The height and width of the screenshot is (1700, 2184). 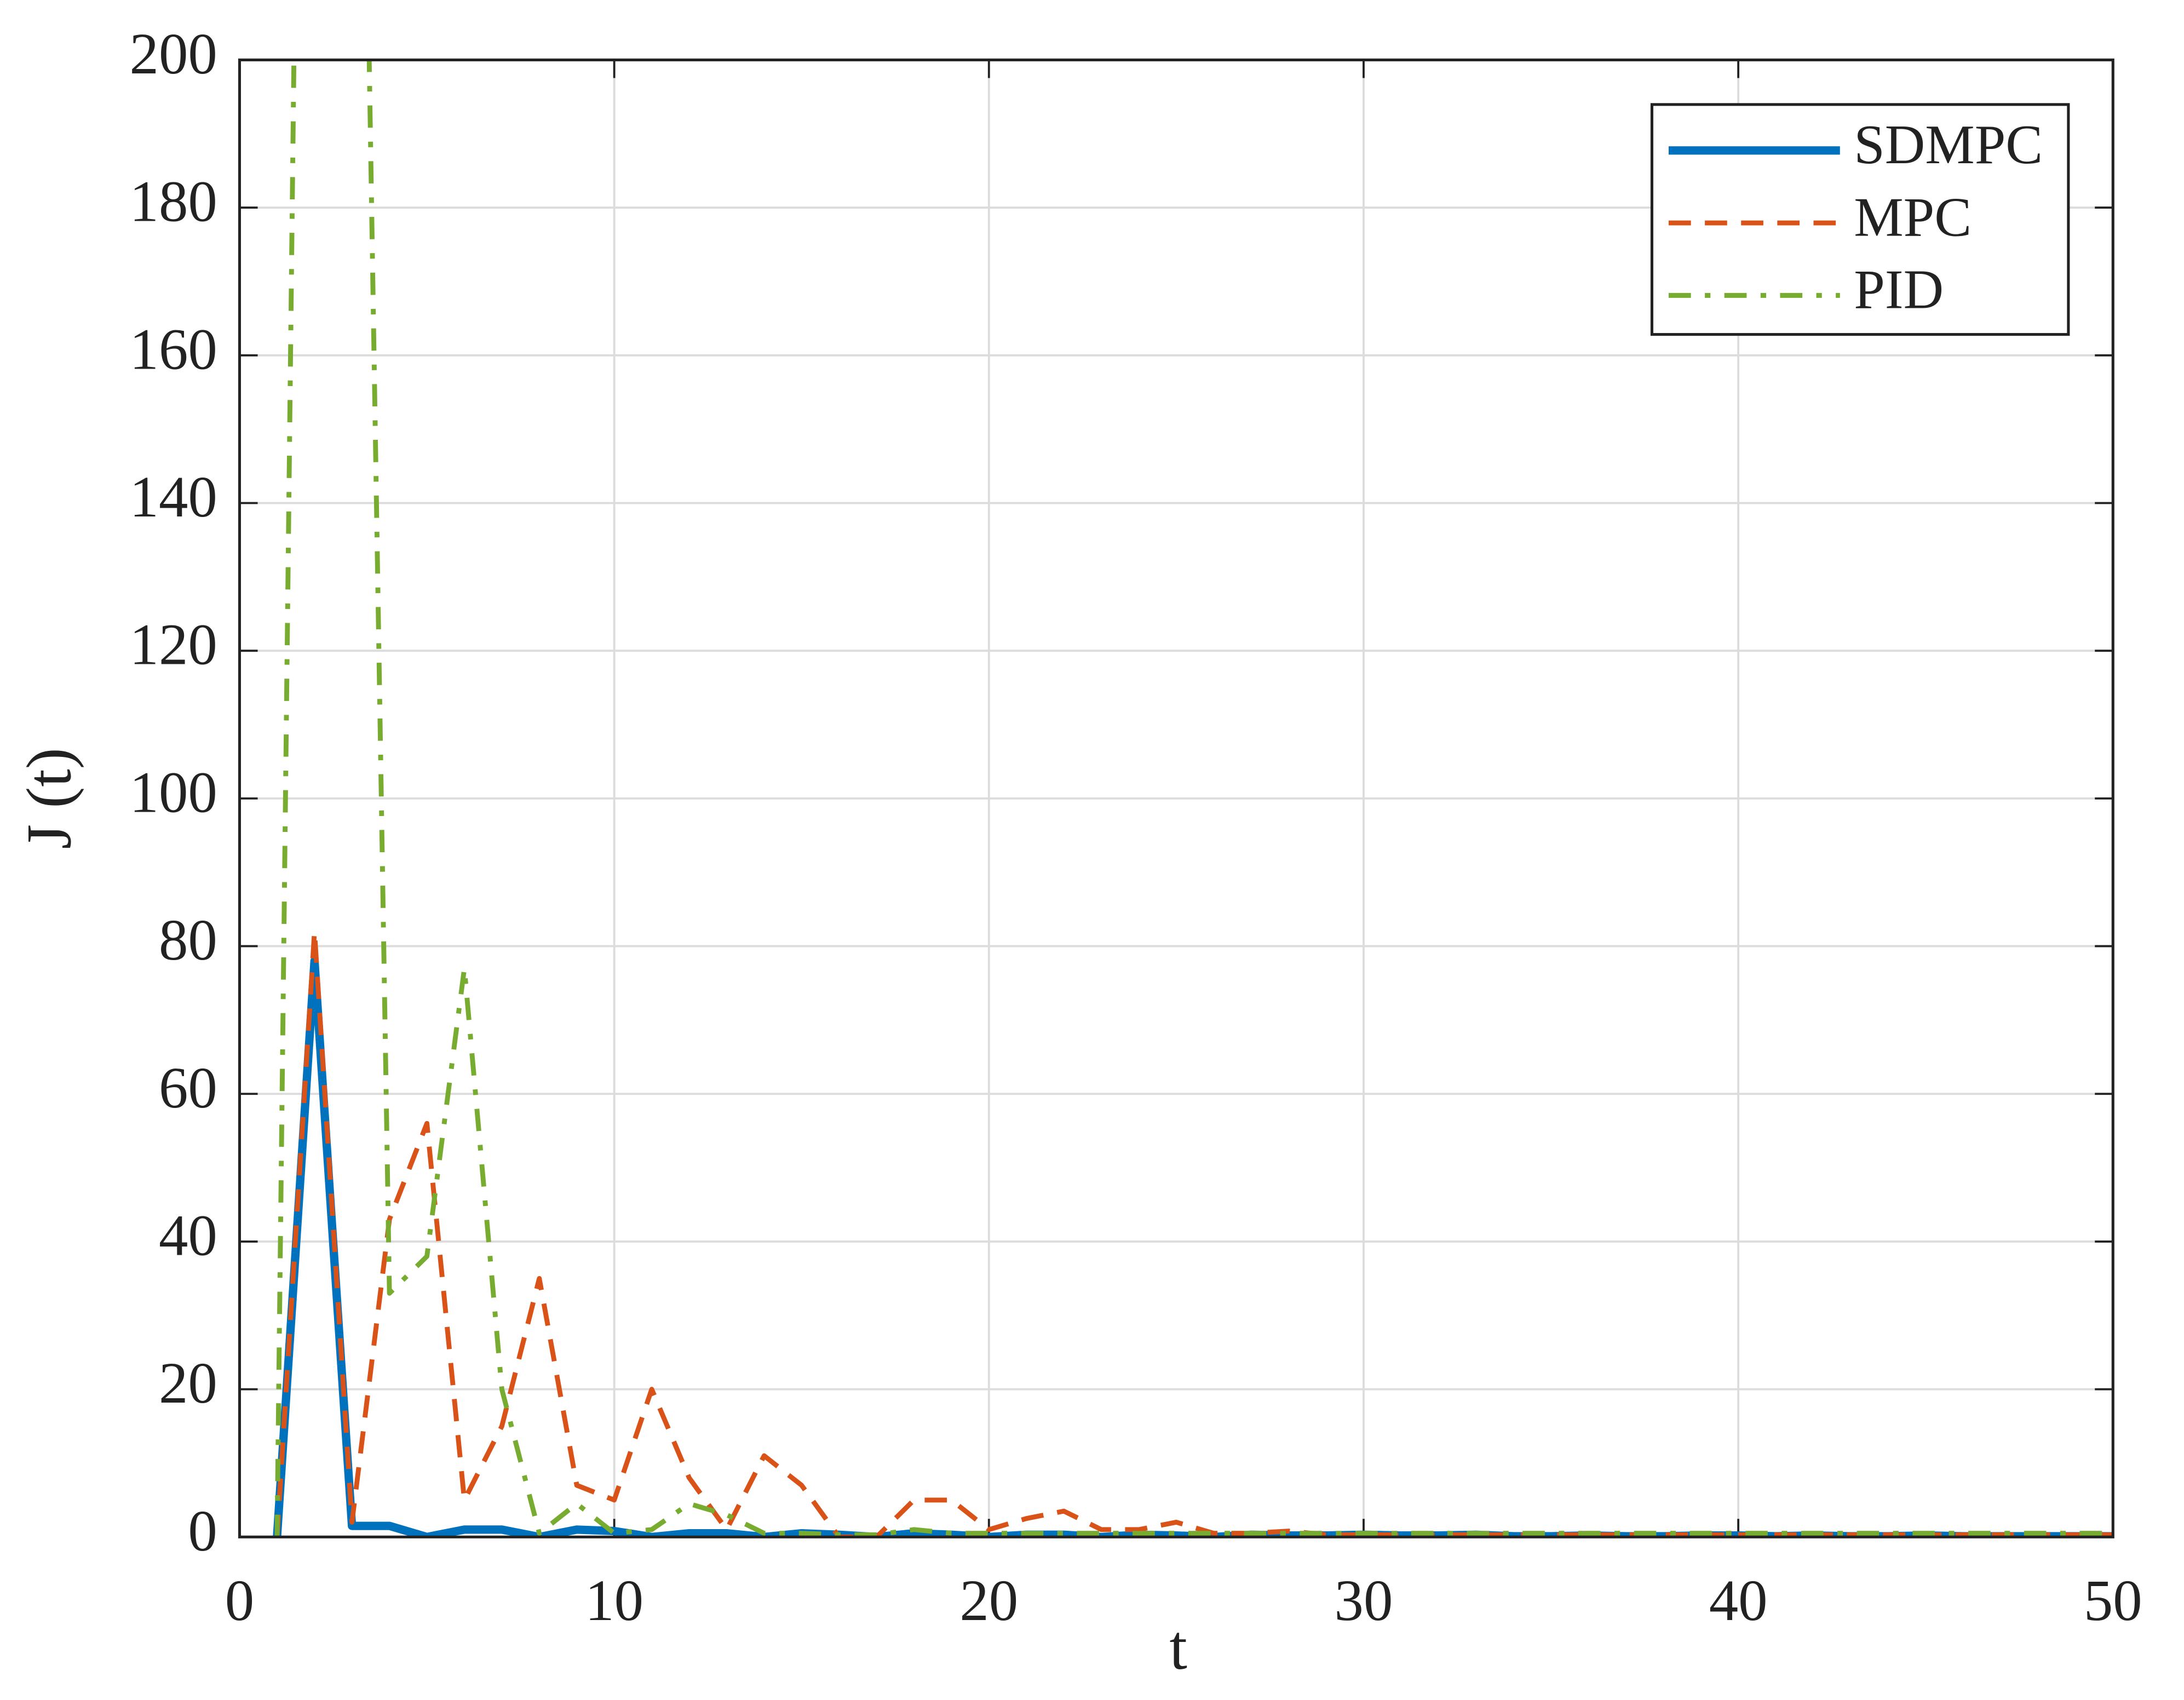 I want to click on x-tick-label: 10, so click(x=614, y=1601).